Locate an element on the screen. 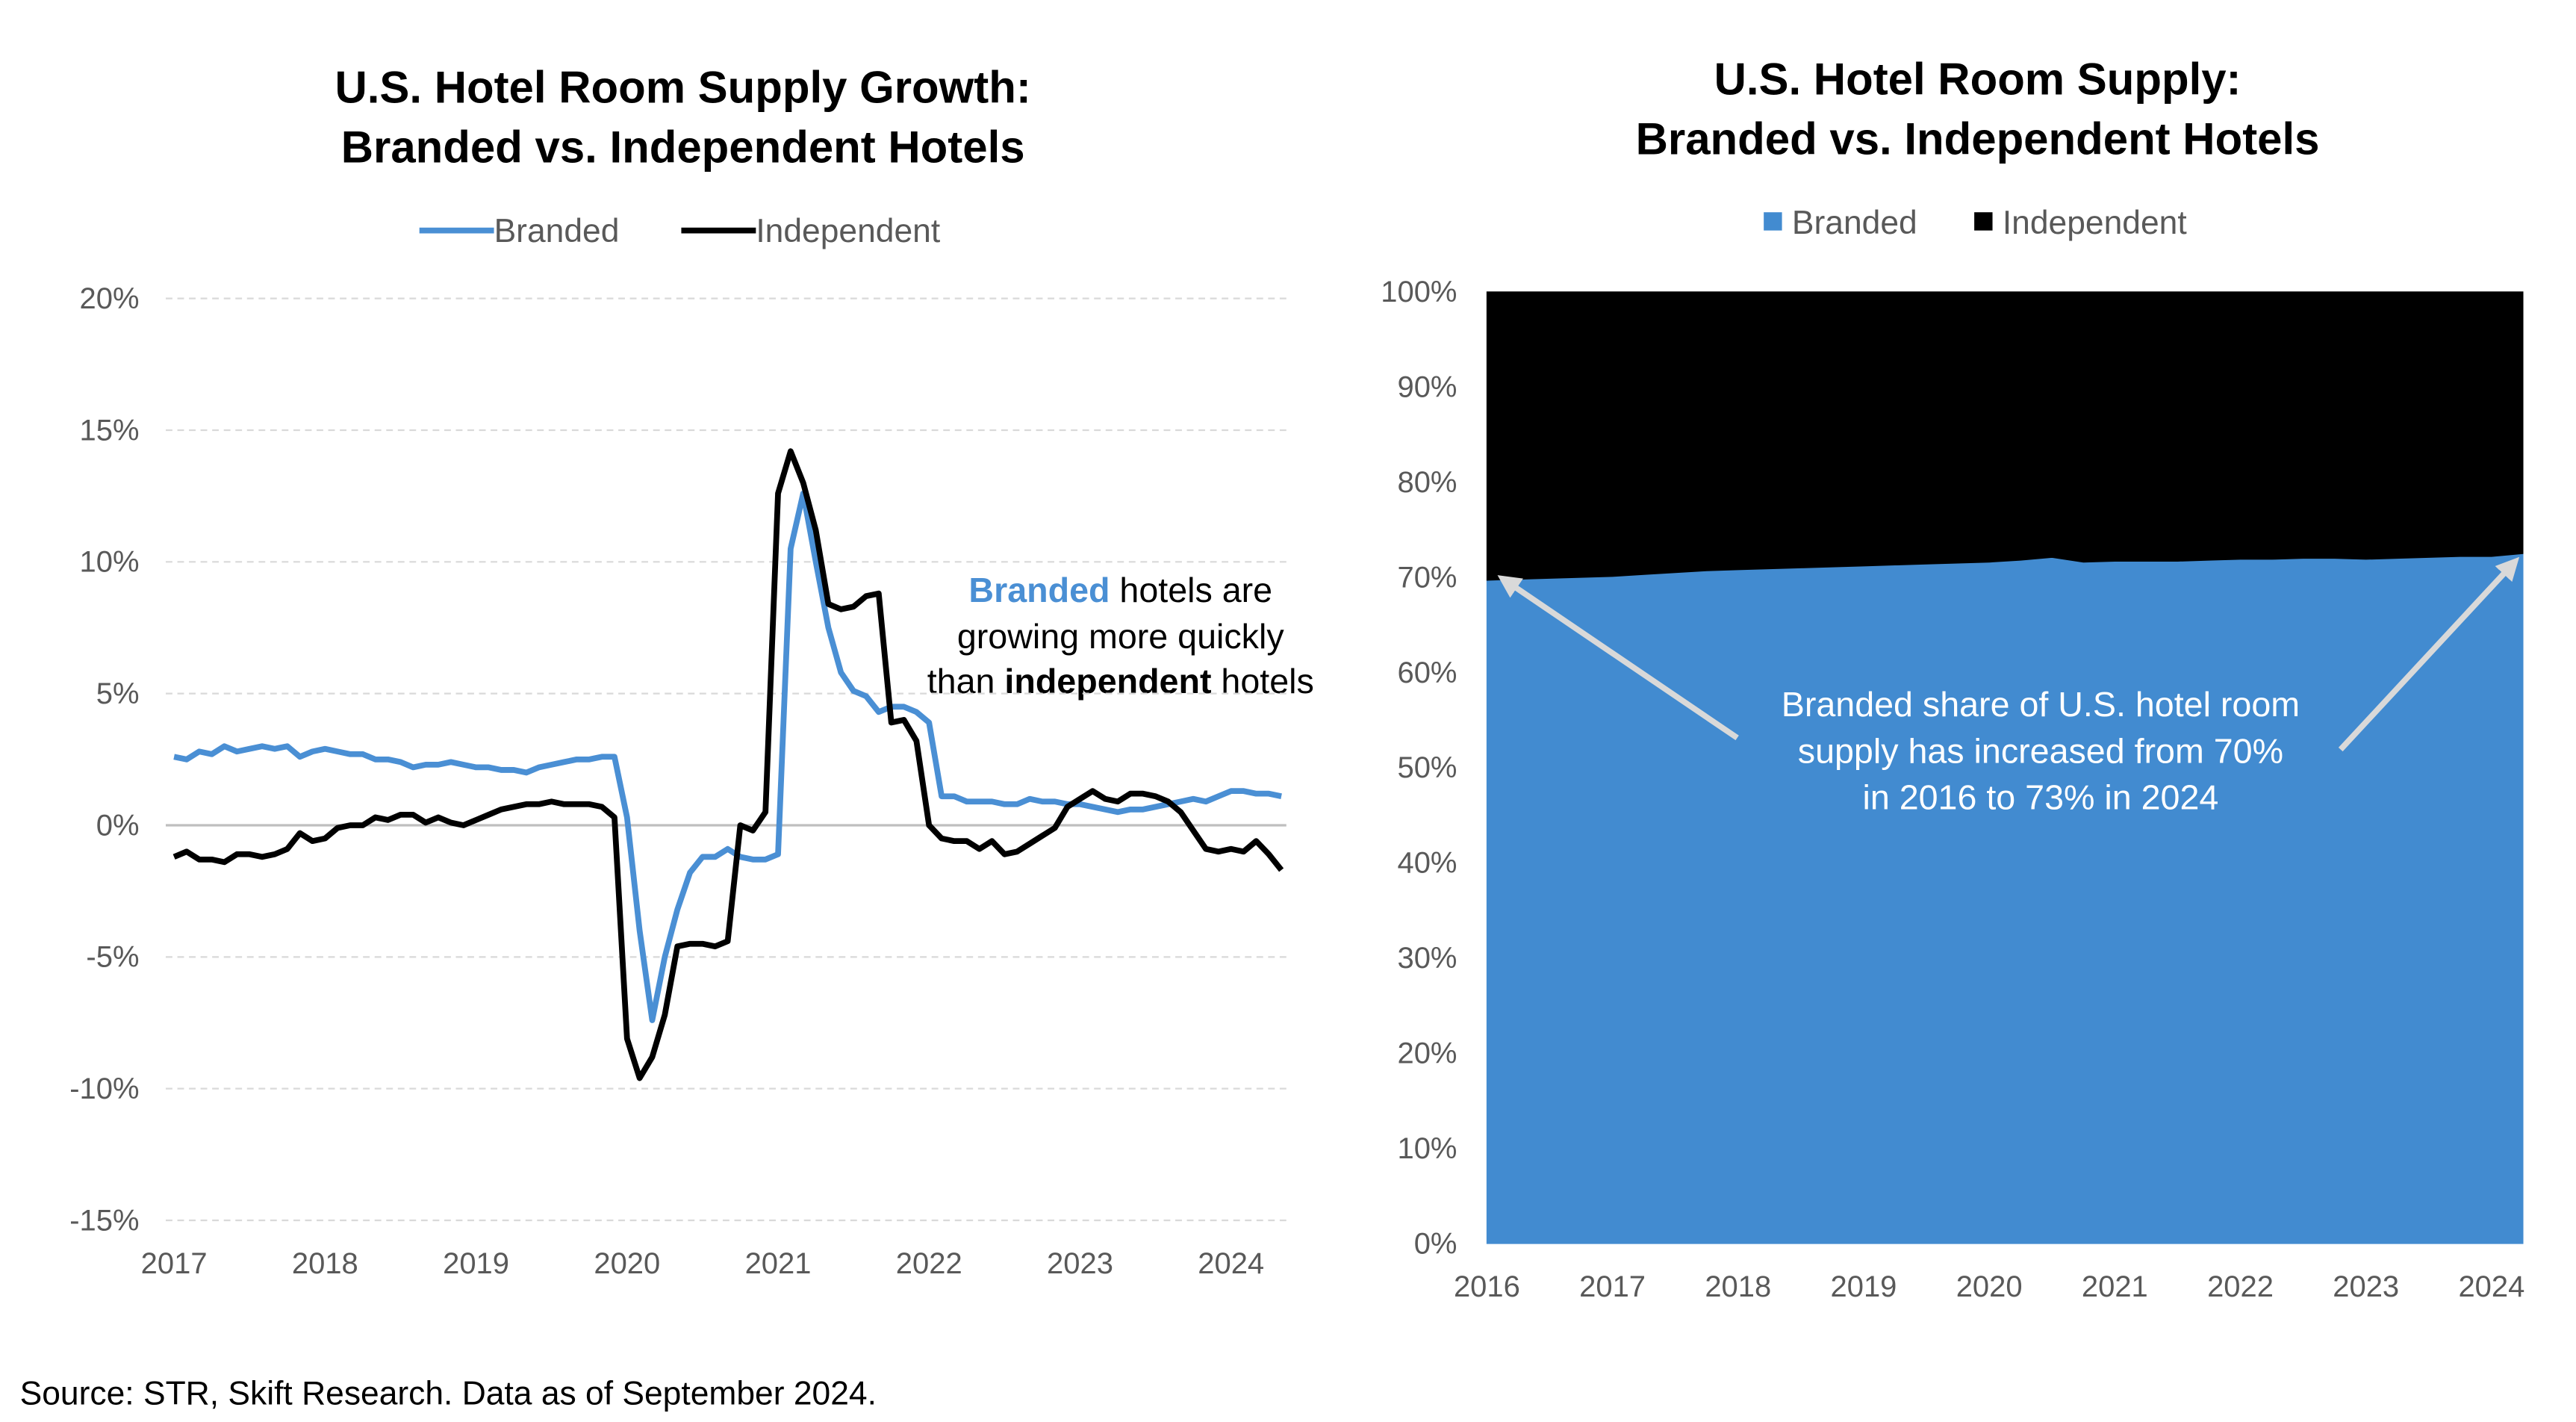 The height and width of the screenshot is (1422, 2576). annotation-part: growing more quickly is located at coordinates (1120, 636).